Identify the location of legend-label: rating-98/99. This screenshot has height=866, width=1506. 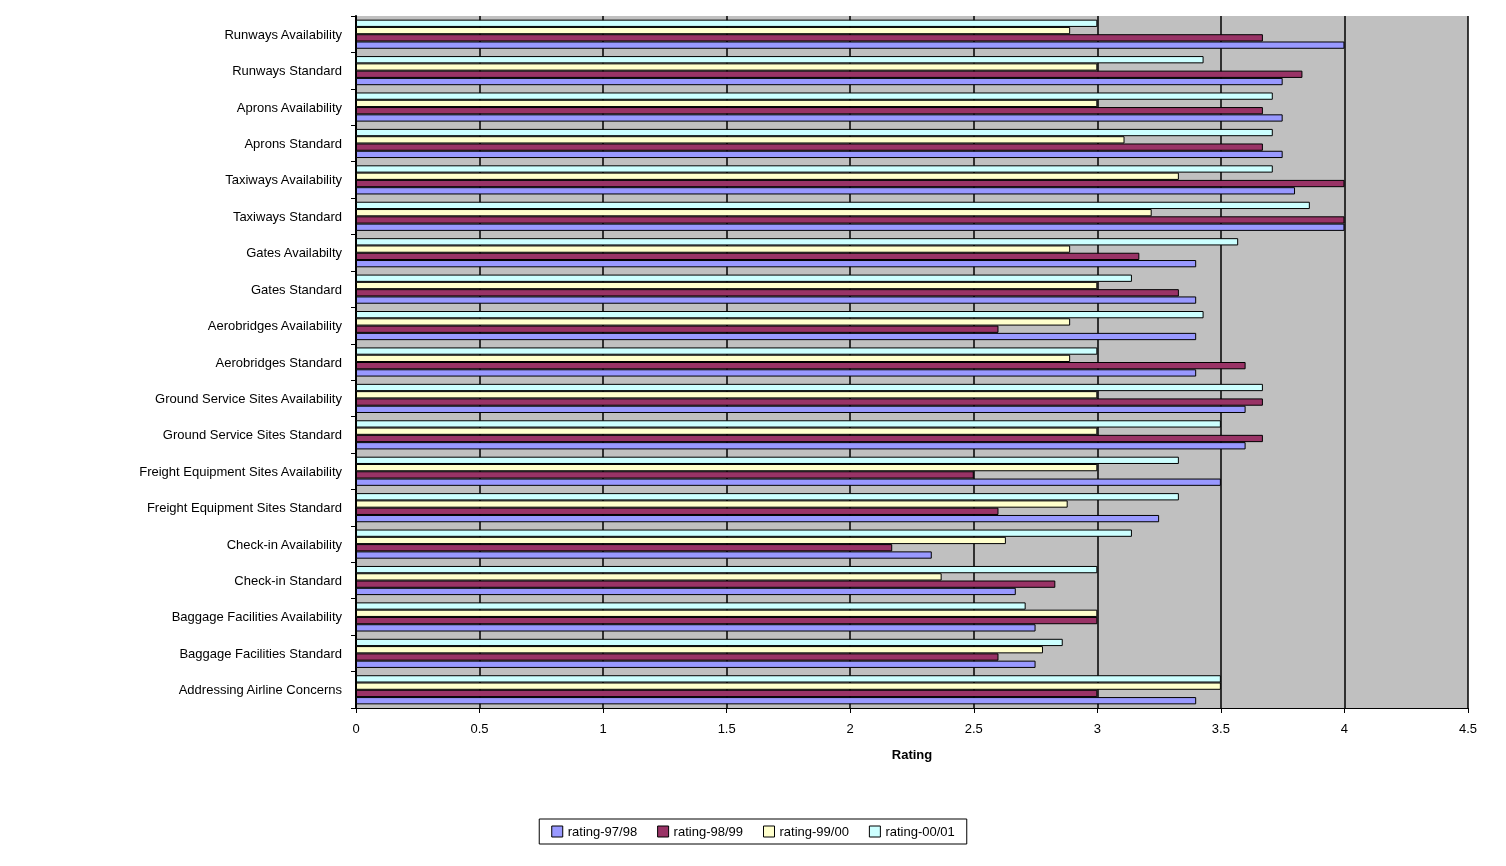
(708, 831).